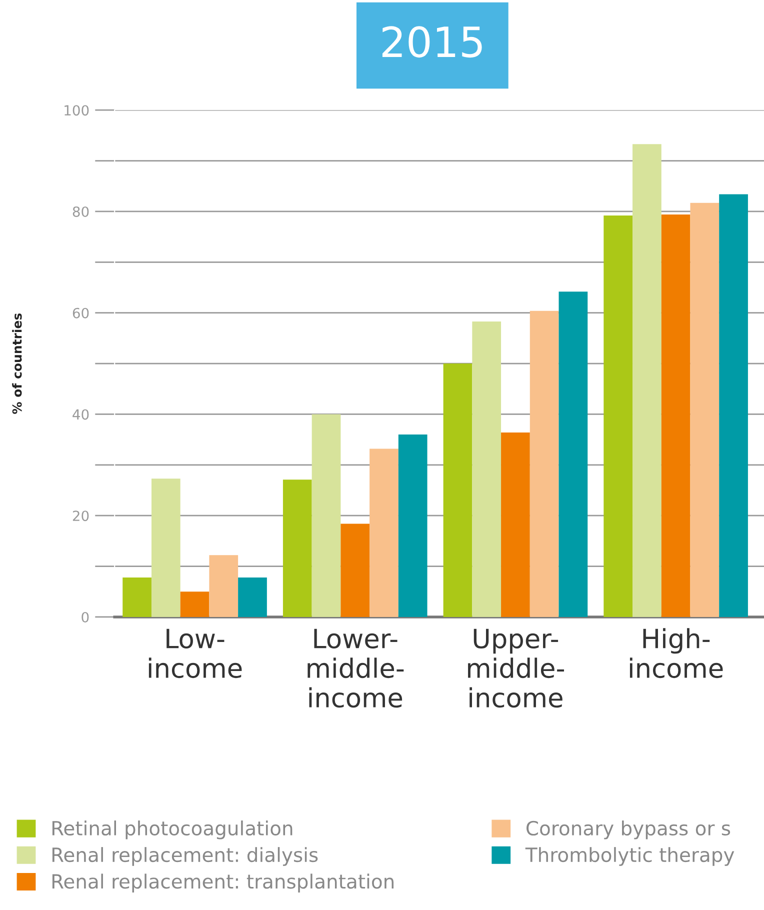 This screenshot has width=764, height=910. Describe the element at coordinates (676, 653) in the screenshot. I see `x-tick-label: High- income` at that location.